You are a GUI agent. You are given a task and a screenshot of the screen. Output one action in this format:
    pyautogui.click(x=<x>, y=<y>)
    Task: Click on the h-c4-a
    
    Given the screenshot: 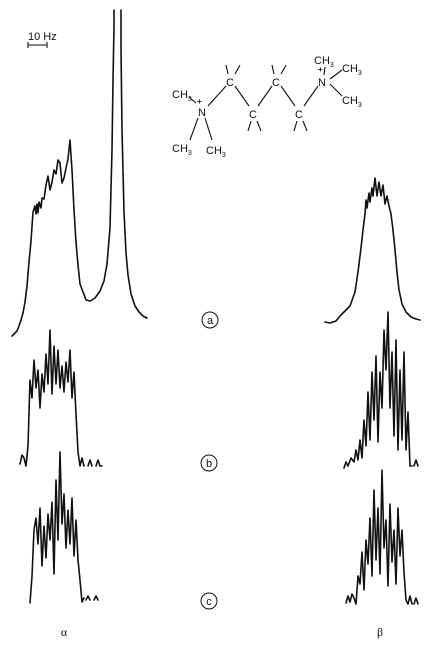 What is the action you would take?
    pyautogui.click(x=295, y=126)
    